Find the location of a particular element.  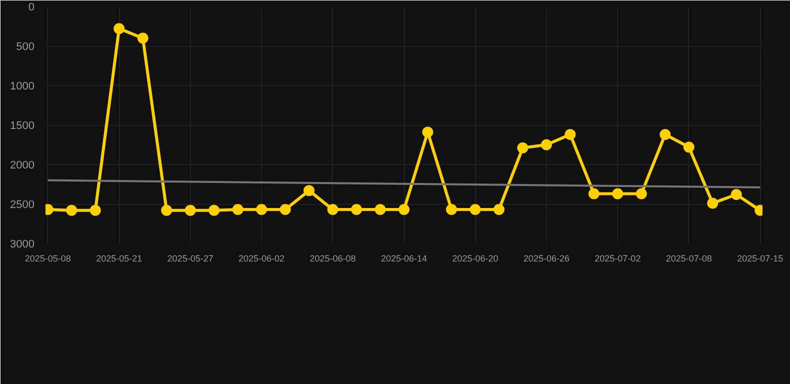

x-tick-label: 2025-06-02 is located at coordinates (261, 259).